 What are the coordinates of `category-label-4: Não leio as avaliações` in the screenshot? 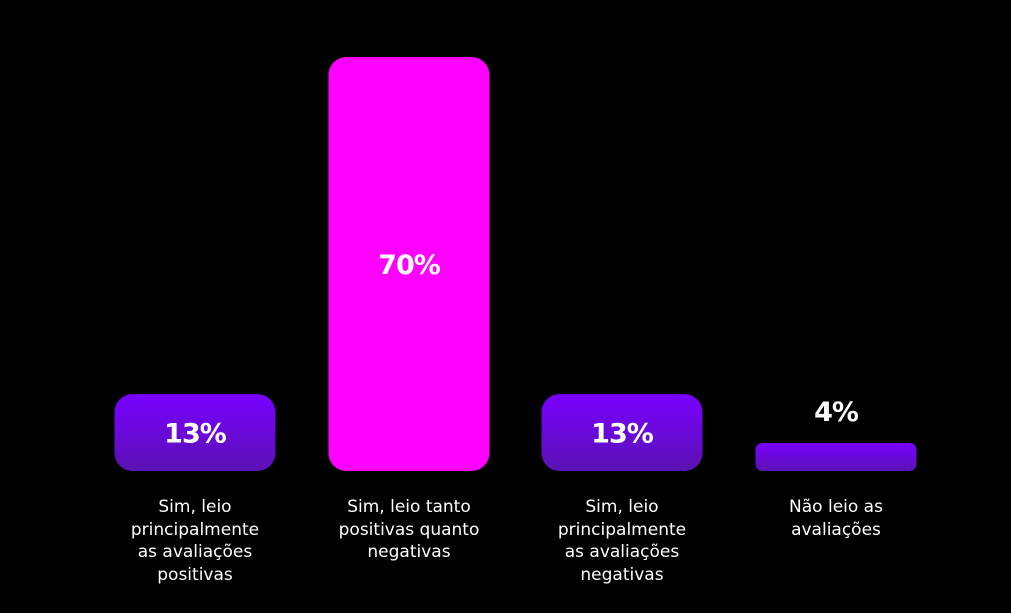 It's located at (836, 518).